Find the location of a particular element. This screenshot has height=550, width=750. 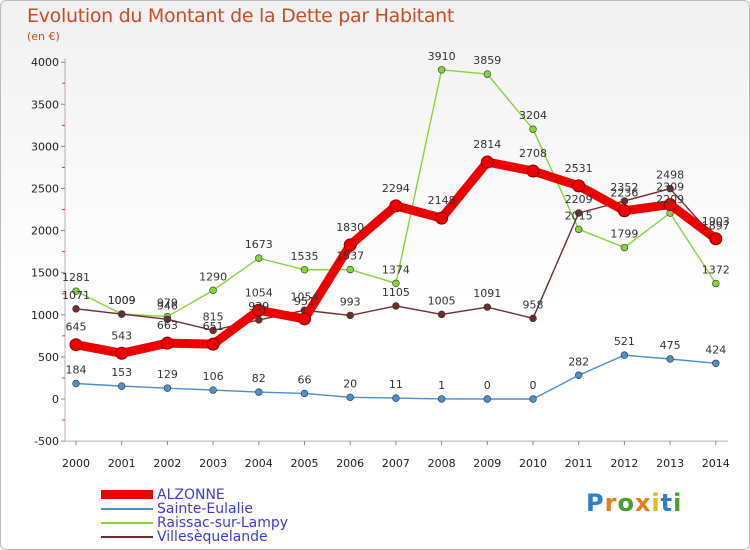

x-tick-label: 2014 is located at coordinates (716, 463).